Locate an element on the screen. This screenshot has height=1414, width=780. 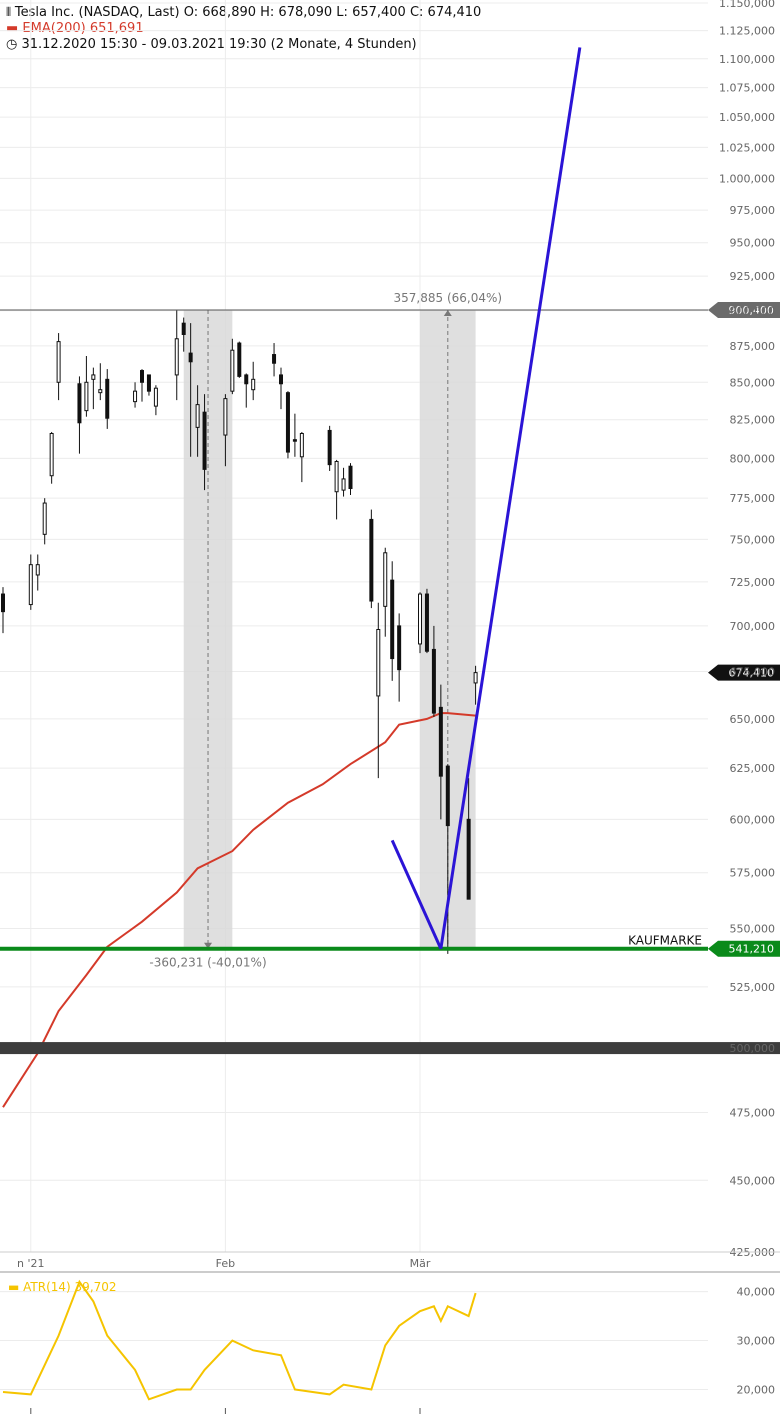
y-tick-label: 625,000 is located at coordinates (753, 768).